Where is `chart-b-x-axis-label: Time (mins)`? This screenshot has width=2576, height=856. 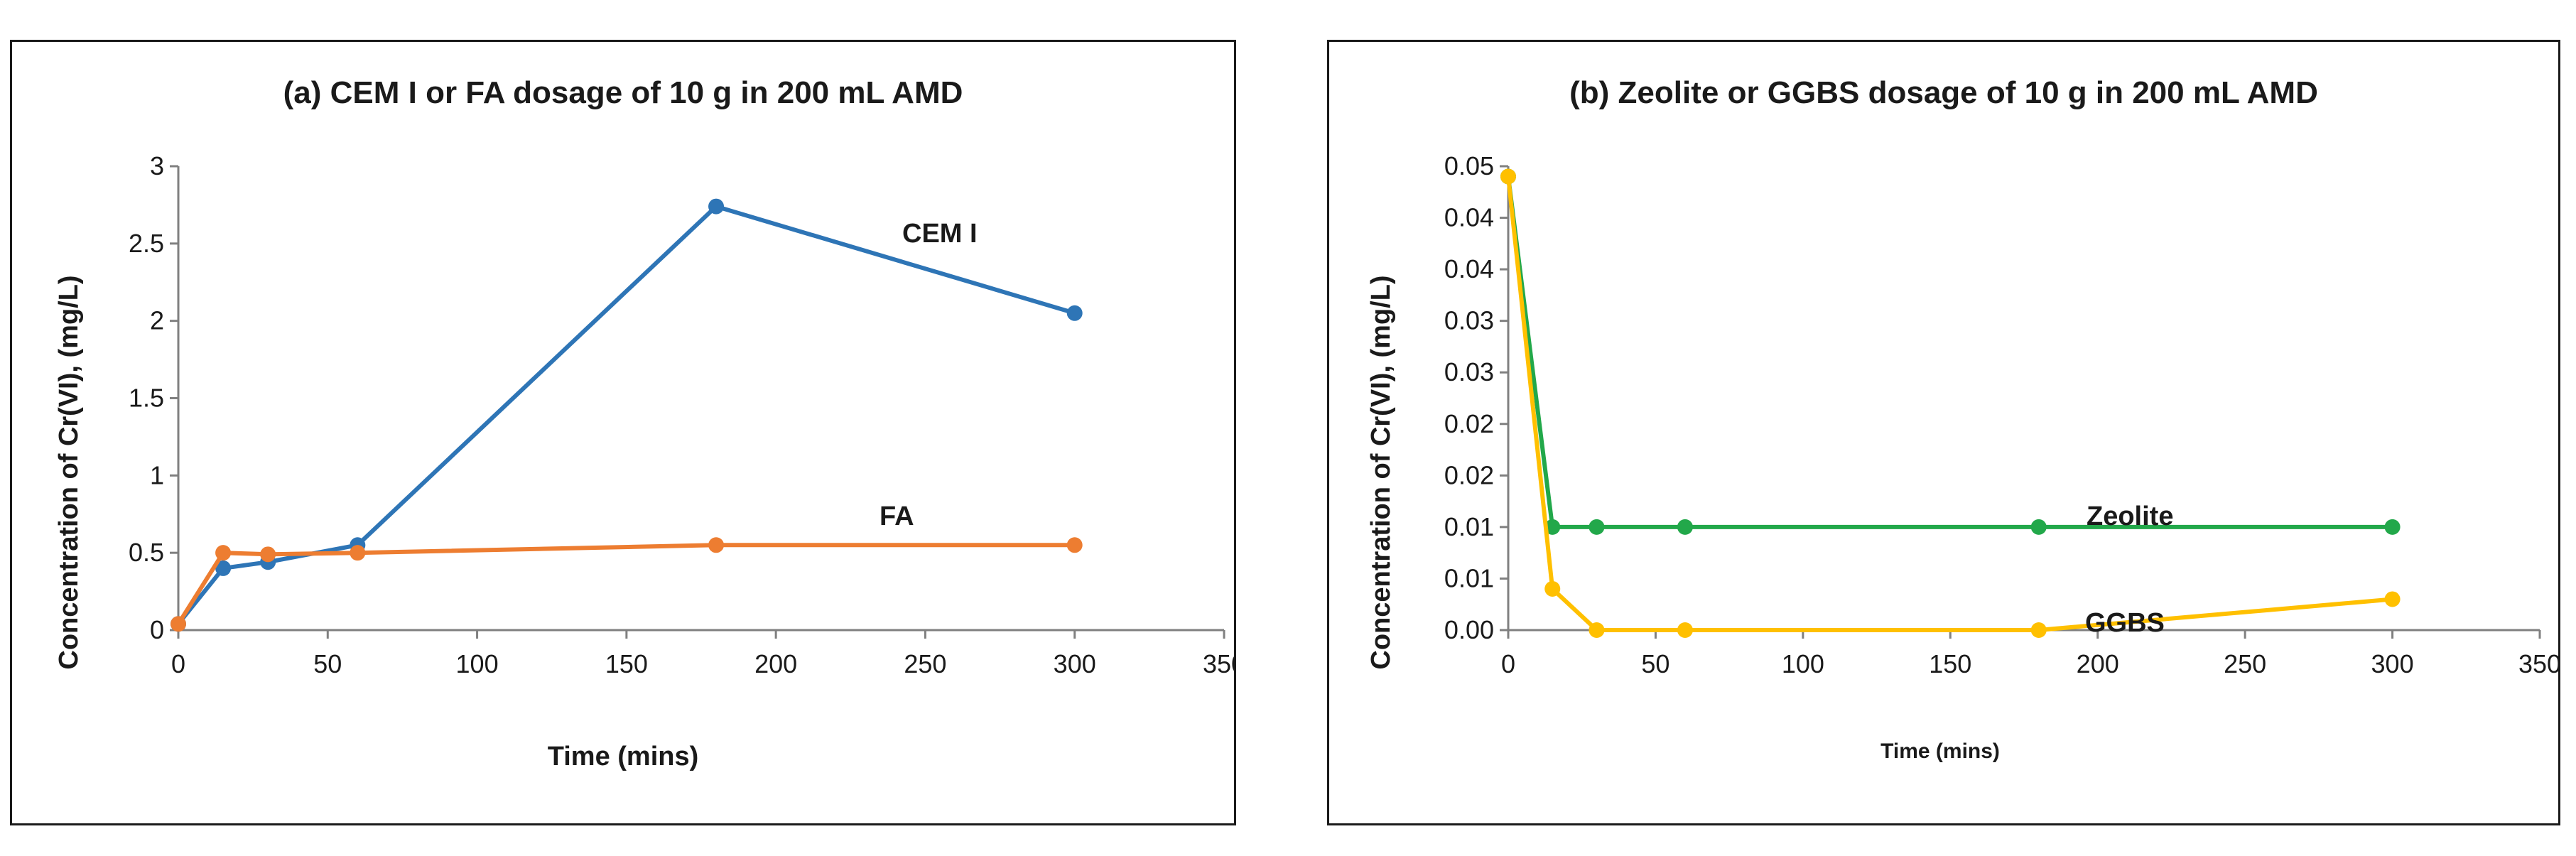
chart-b-x-axis-label: Time (mins) is located at coordinates (1940, 751).